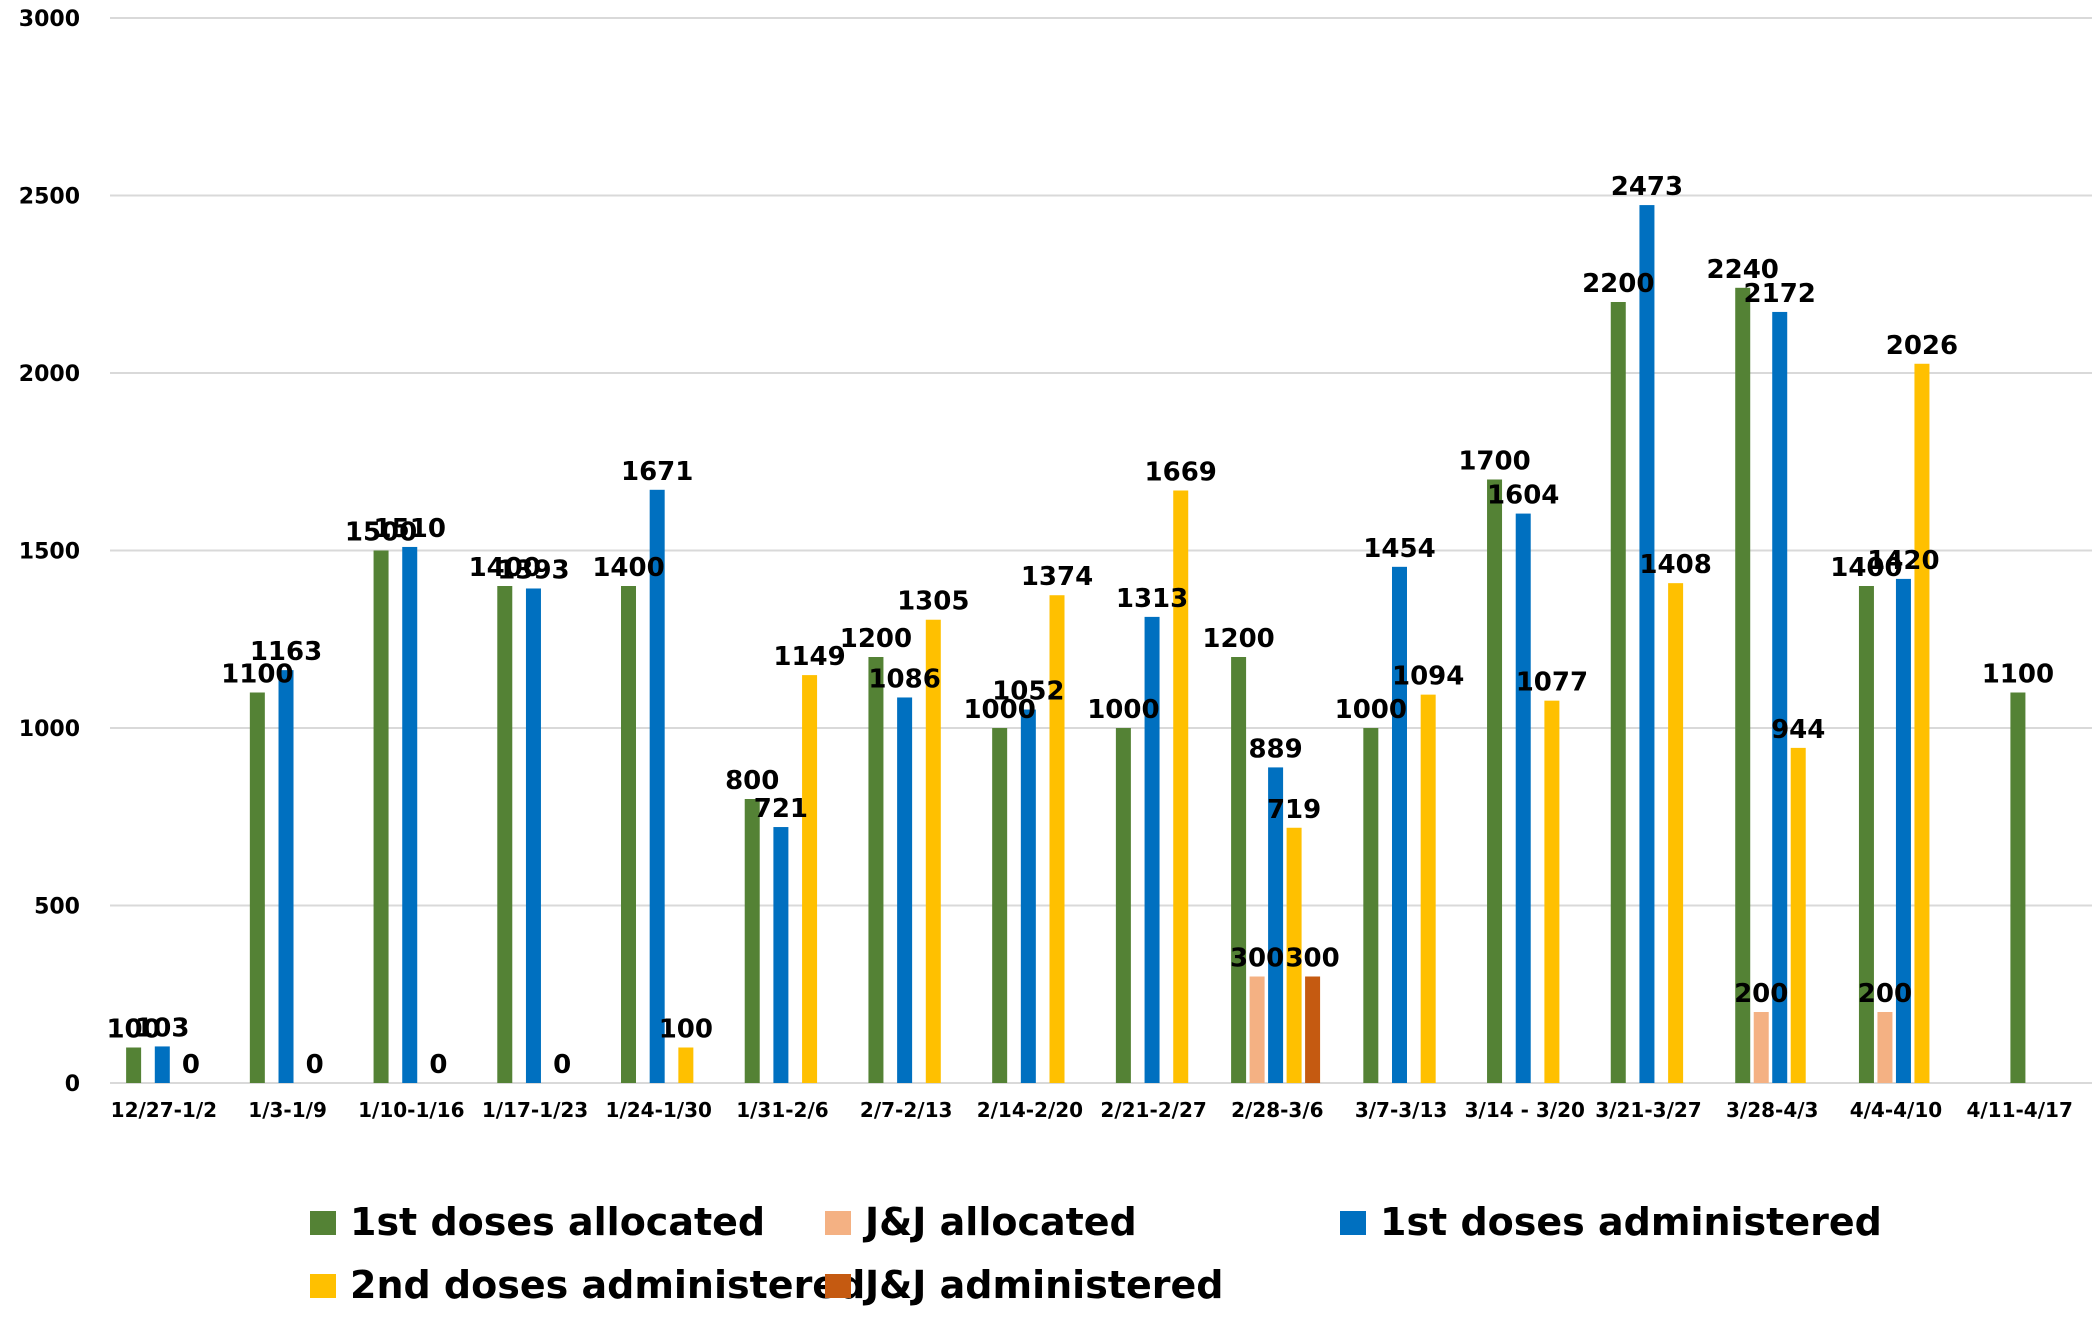 The height and width of the screenshot is (1320, 2096). I want to click on data-label-1st-doses-allocated: 2200, so click(1618, 284).